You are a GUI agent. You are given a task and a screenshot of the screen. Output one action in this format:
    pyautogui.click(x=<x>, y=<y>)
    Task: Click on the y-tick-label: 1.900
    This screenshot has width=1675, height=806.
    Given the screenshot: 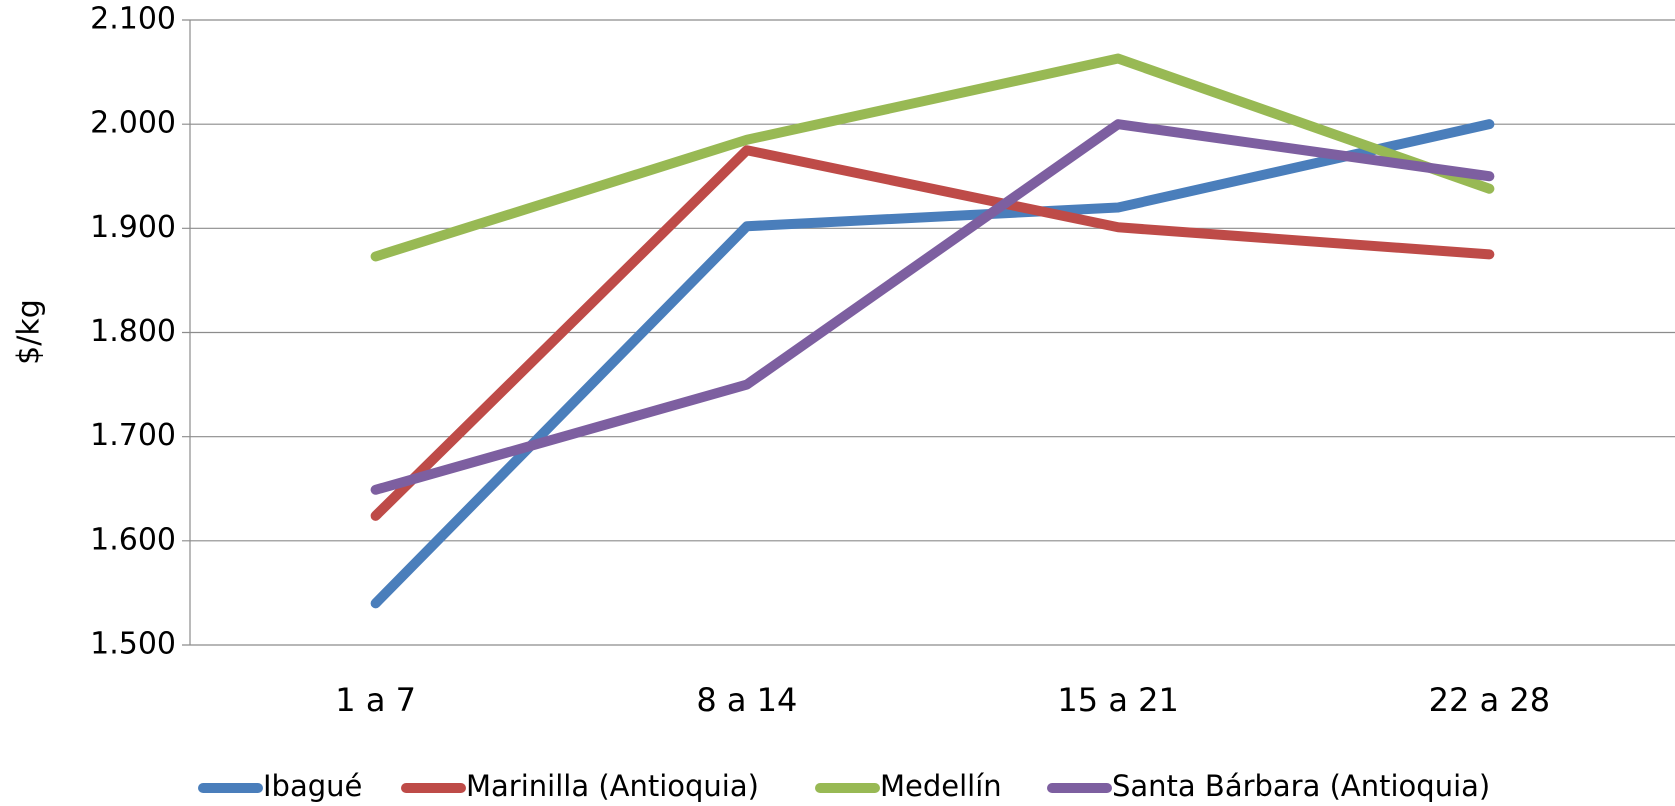 What is the action you would take?
    pyautogui.click(x=133, y=227)
    